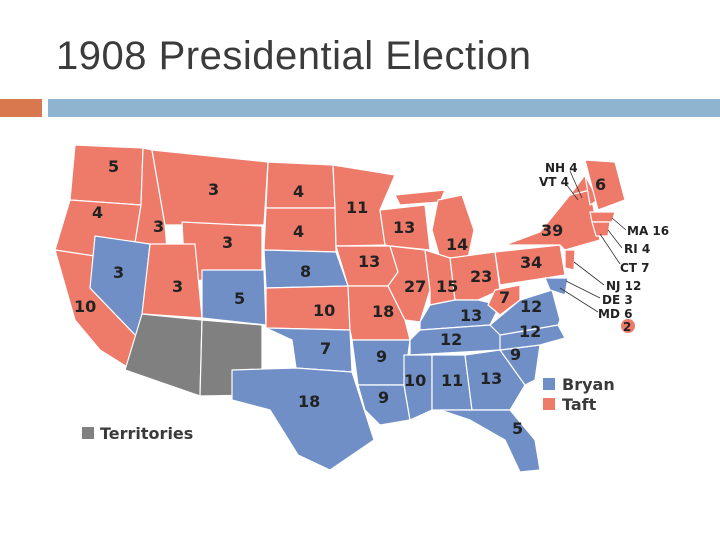 Image resolution: width=720 pixels, height=540 pixels. What do you see at coordinates (554, 182) in the screenshot?
I see `callout-vt: VT 4` at bounding box center [554, 182].